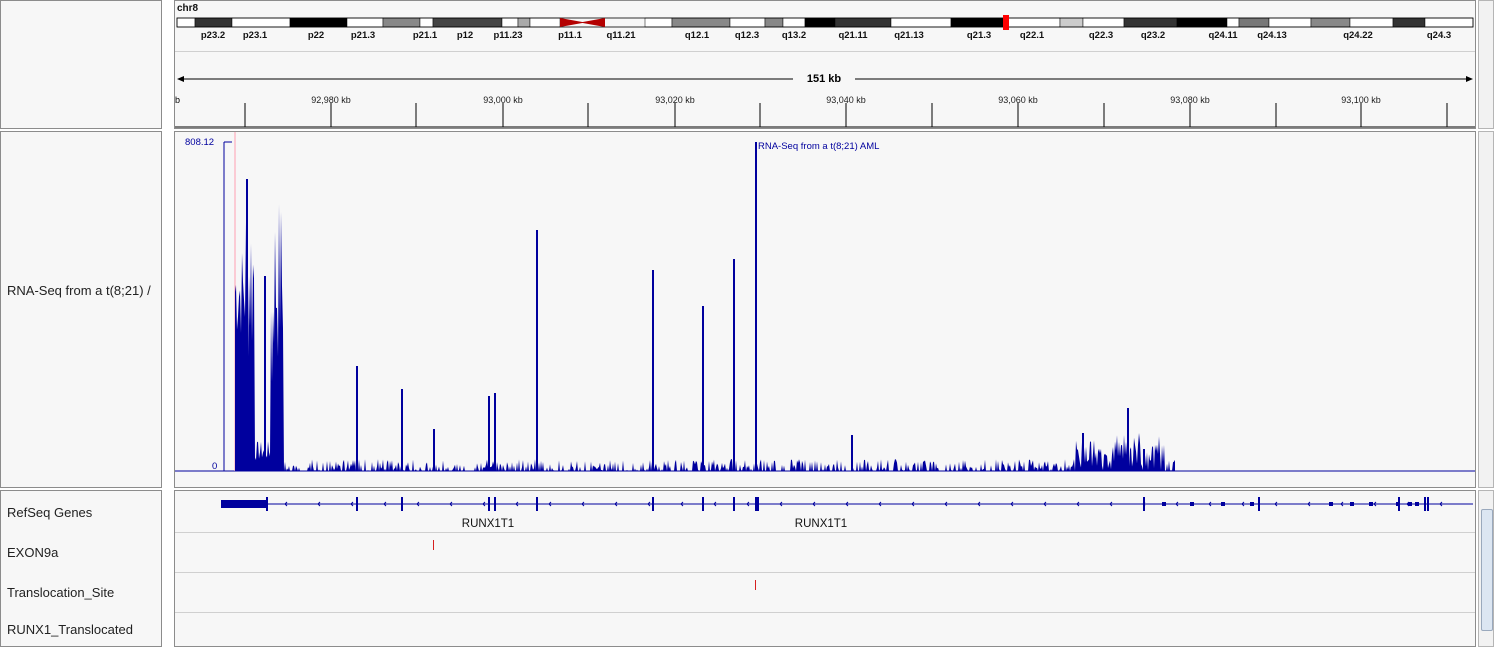  What do you see at coordinates (433, 545) in the screenshot?
I see `exon9a-feature` at bounding box center [433, 545].